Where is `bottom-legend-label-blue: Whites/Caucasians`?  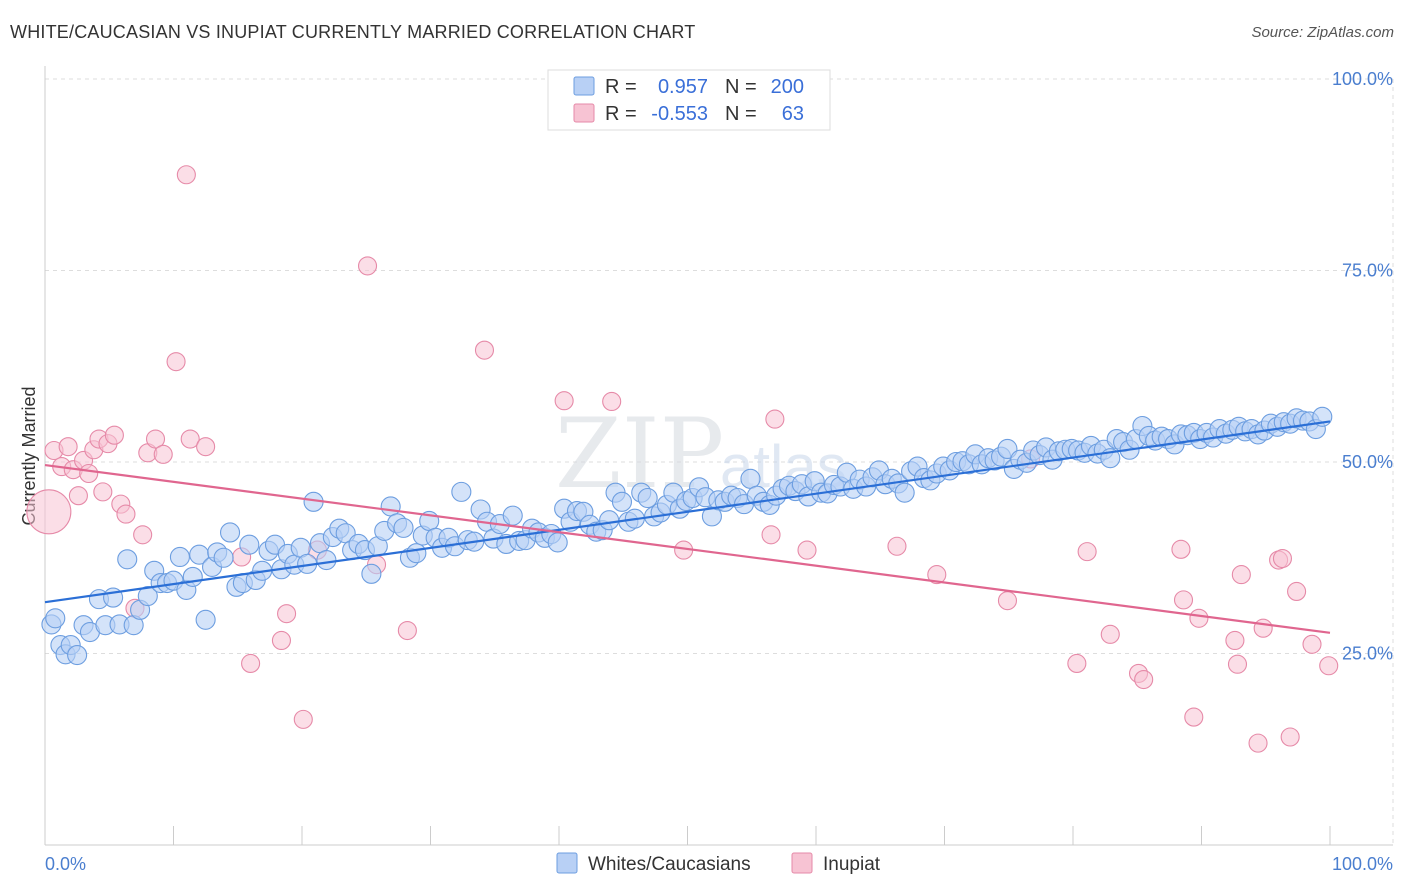 bottom-legend-label-blue: Whites/Caucasians is located at coordinates (669, 864).